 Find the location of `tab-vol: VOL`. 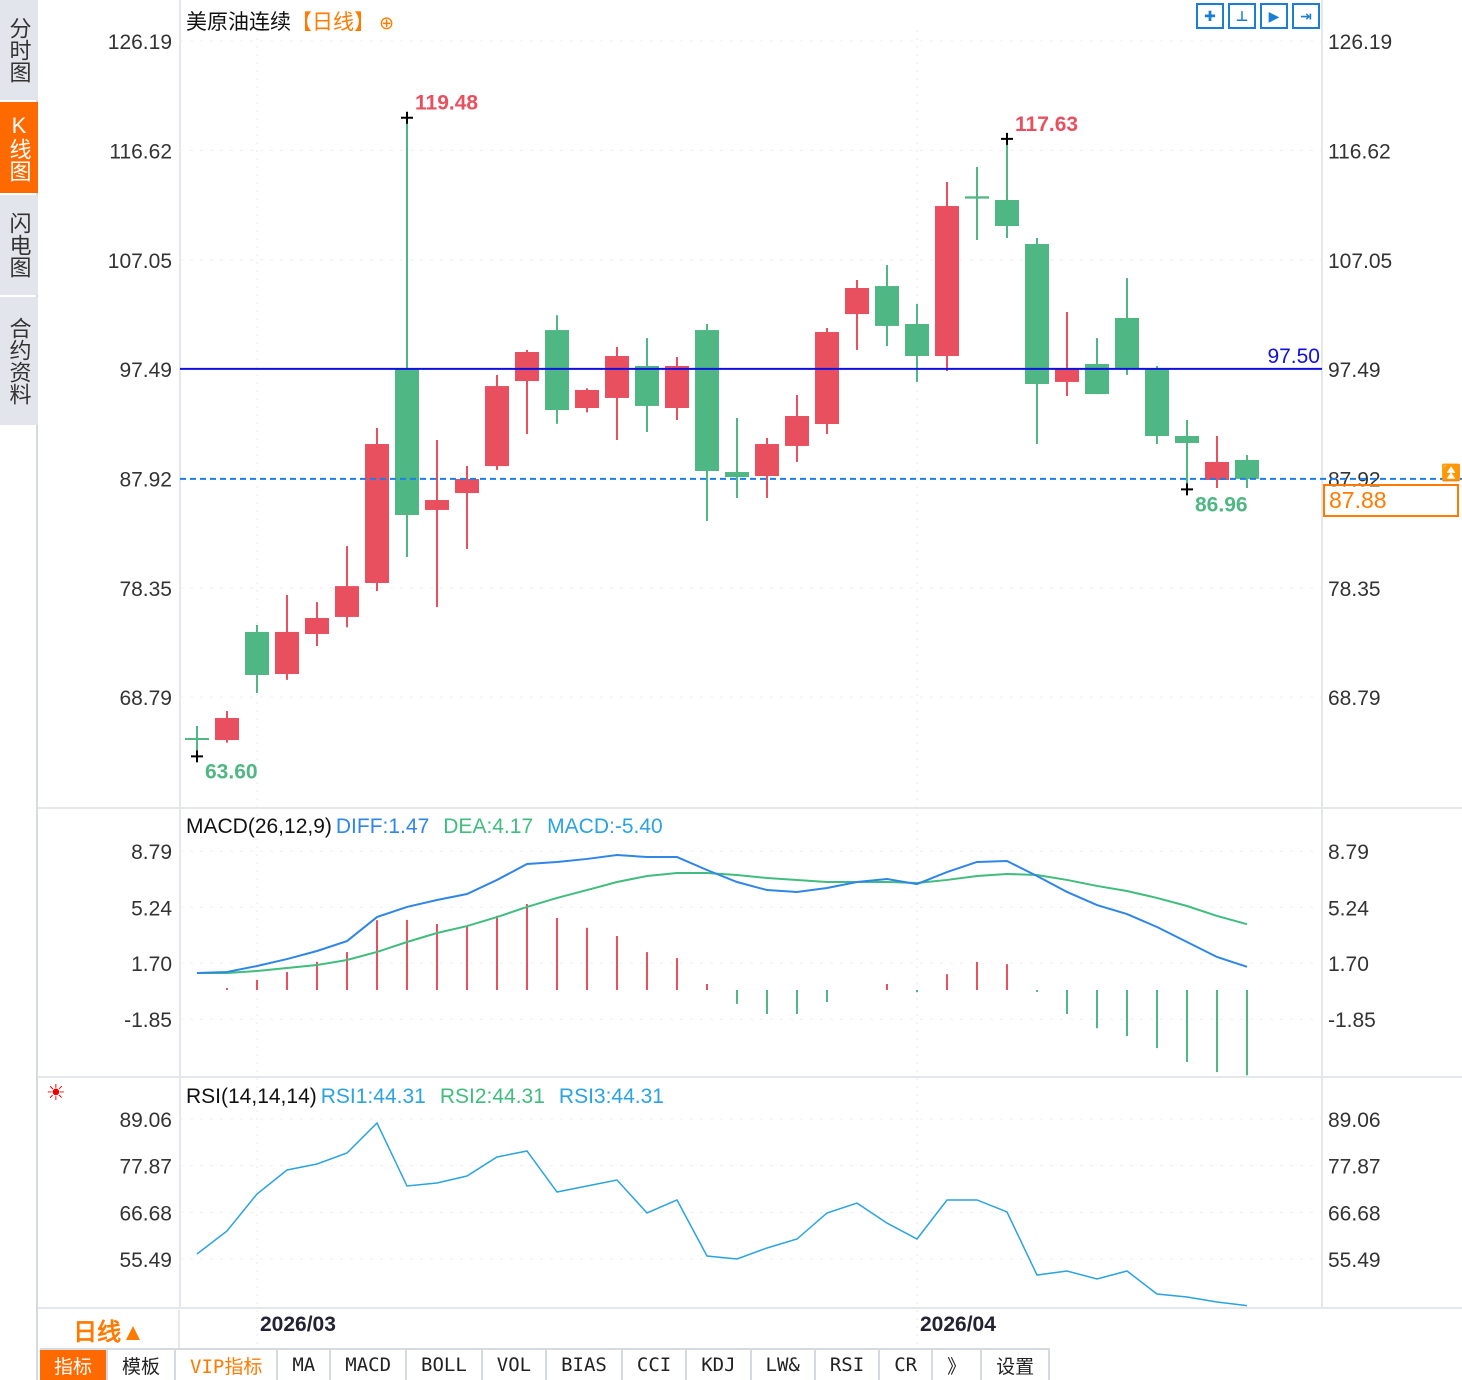

tab-vol: VOL is located at coordinates (515, 1365).